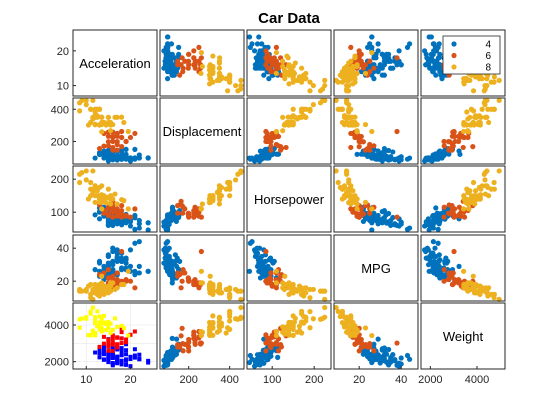 This screenshot has width=560, height=420. What do you see at coordinates (115, 336) in the screenshot?
I see `cell-weight-vs-acceleration-frame` at bounding box center [115, 336].